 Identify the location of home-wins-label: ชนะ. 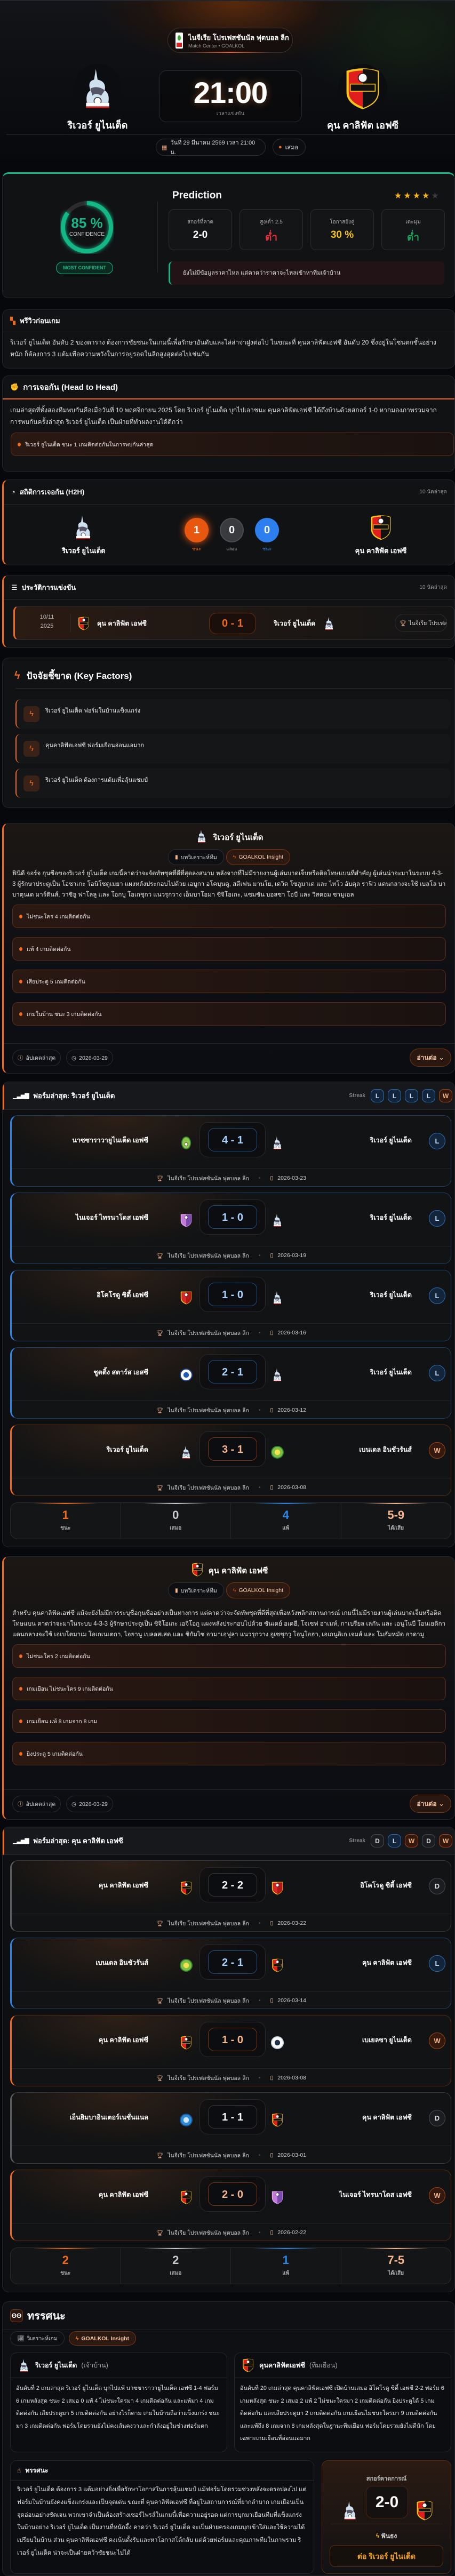
(196, 548).